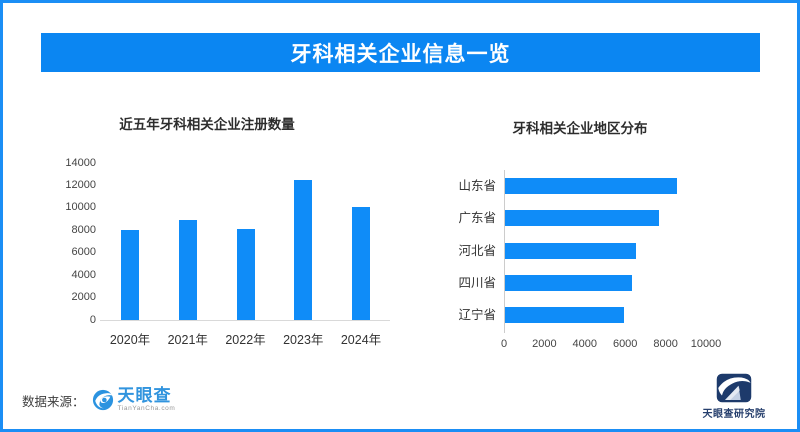  Describe the element at coordinates (83, 274) in the screenshot. I see `y-tick-label: 4000` at that location.